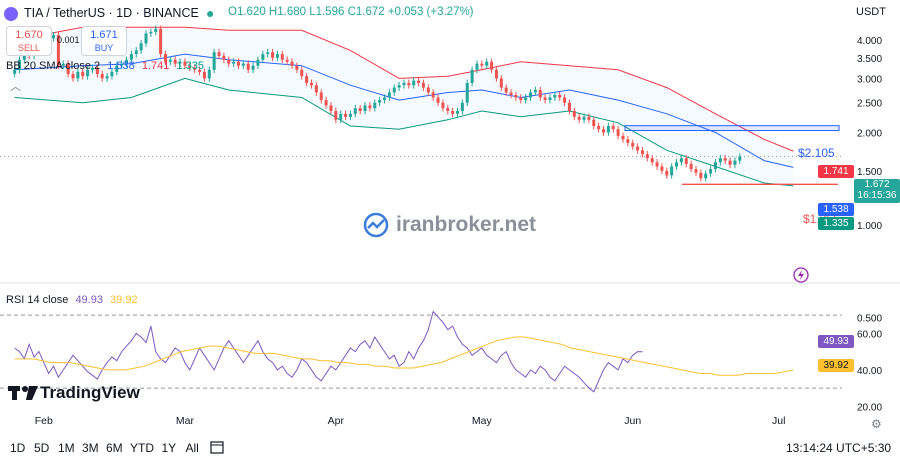  I want to click on price-tick-label: 4.000, so click(869, 41).